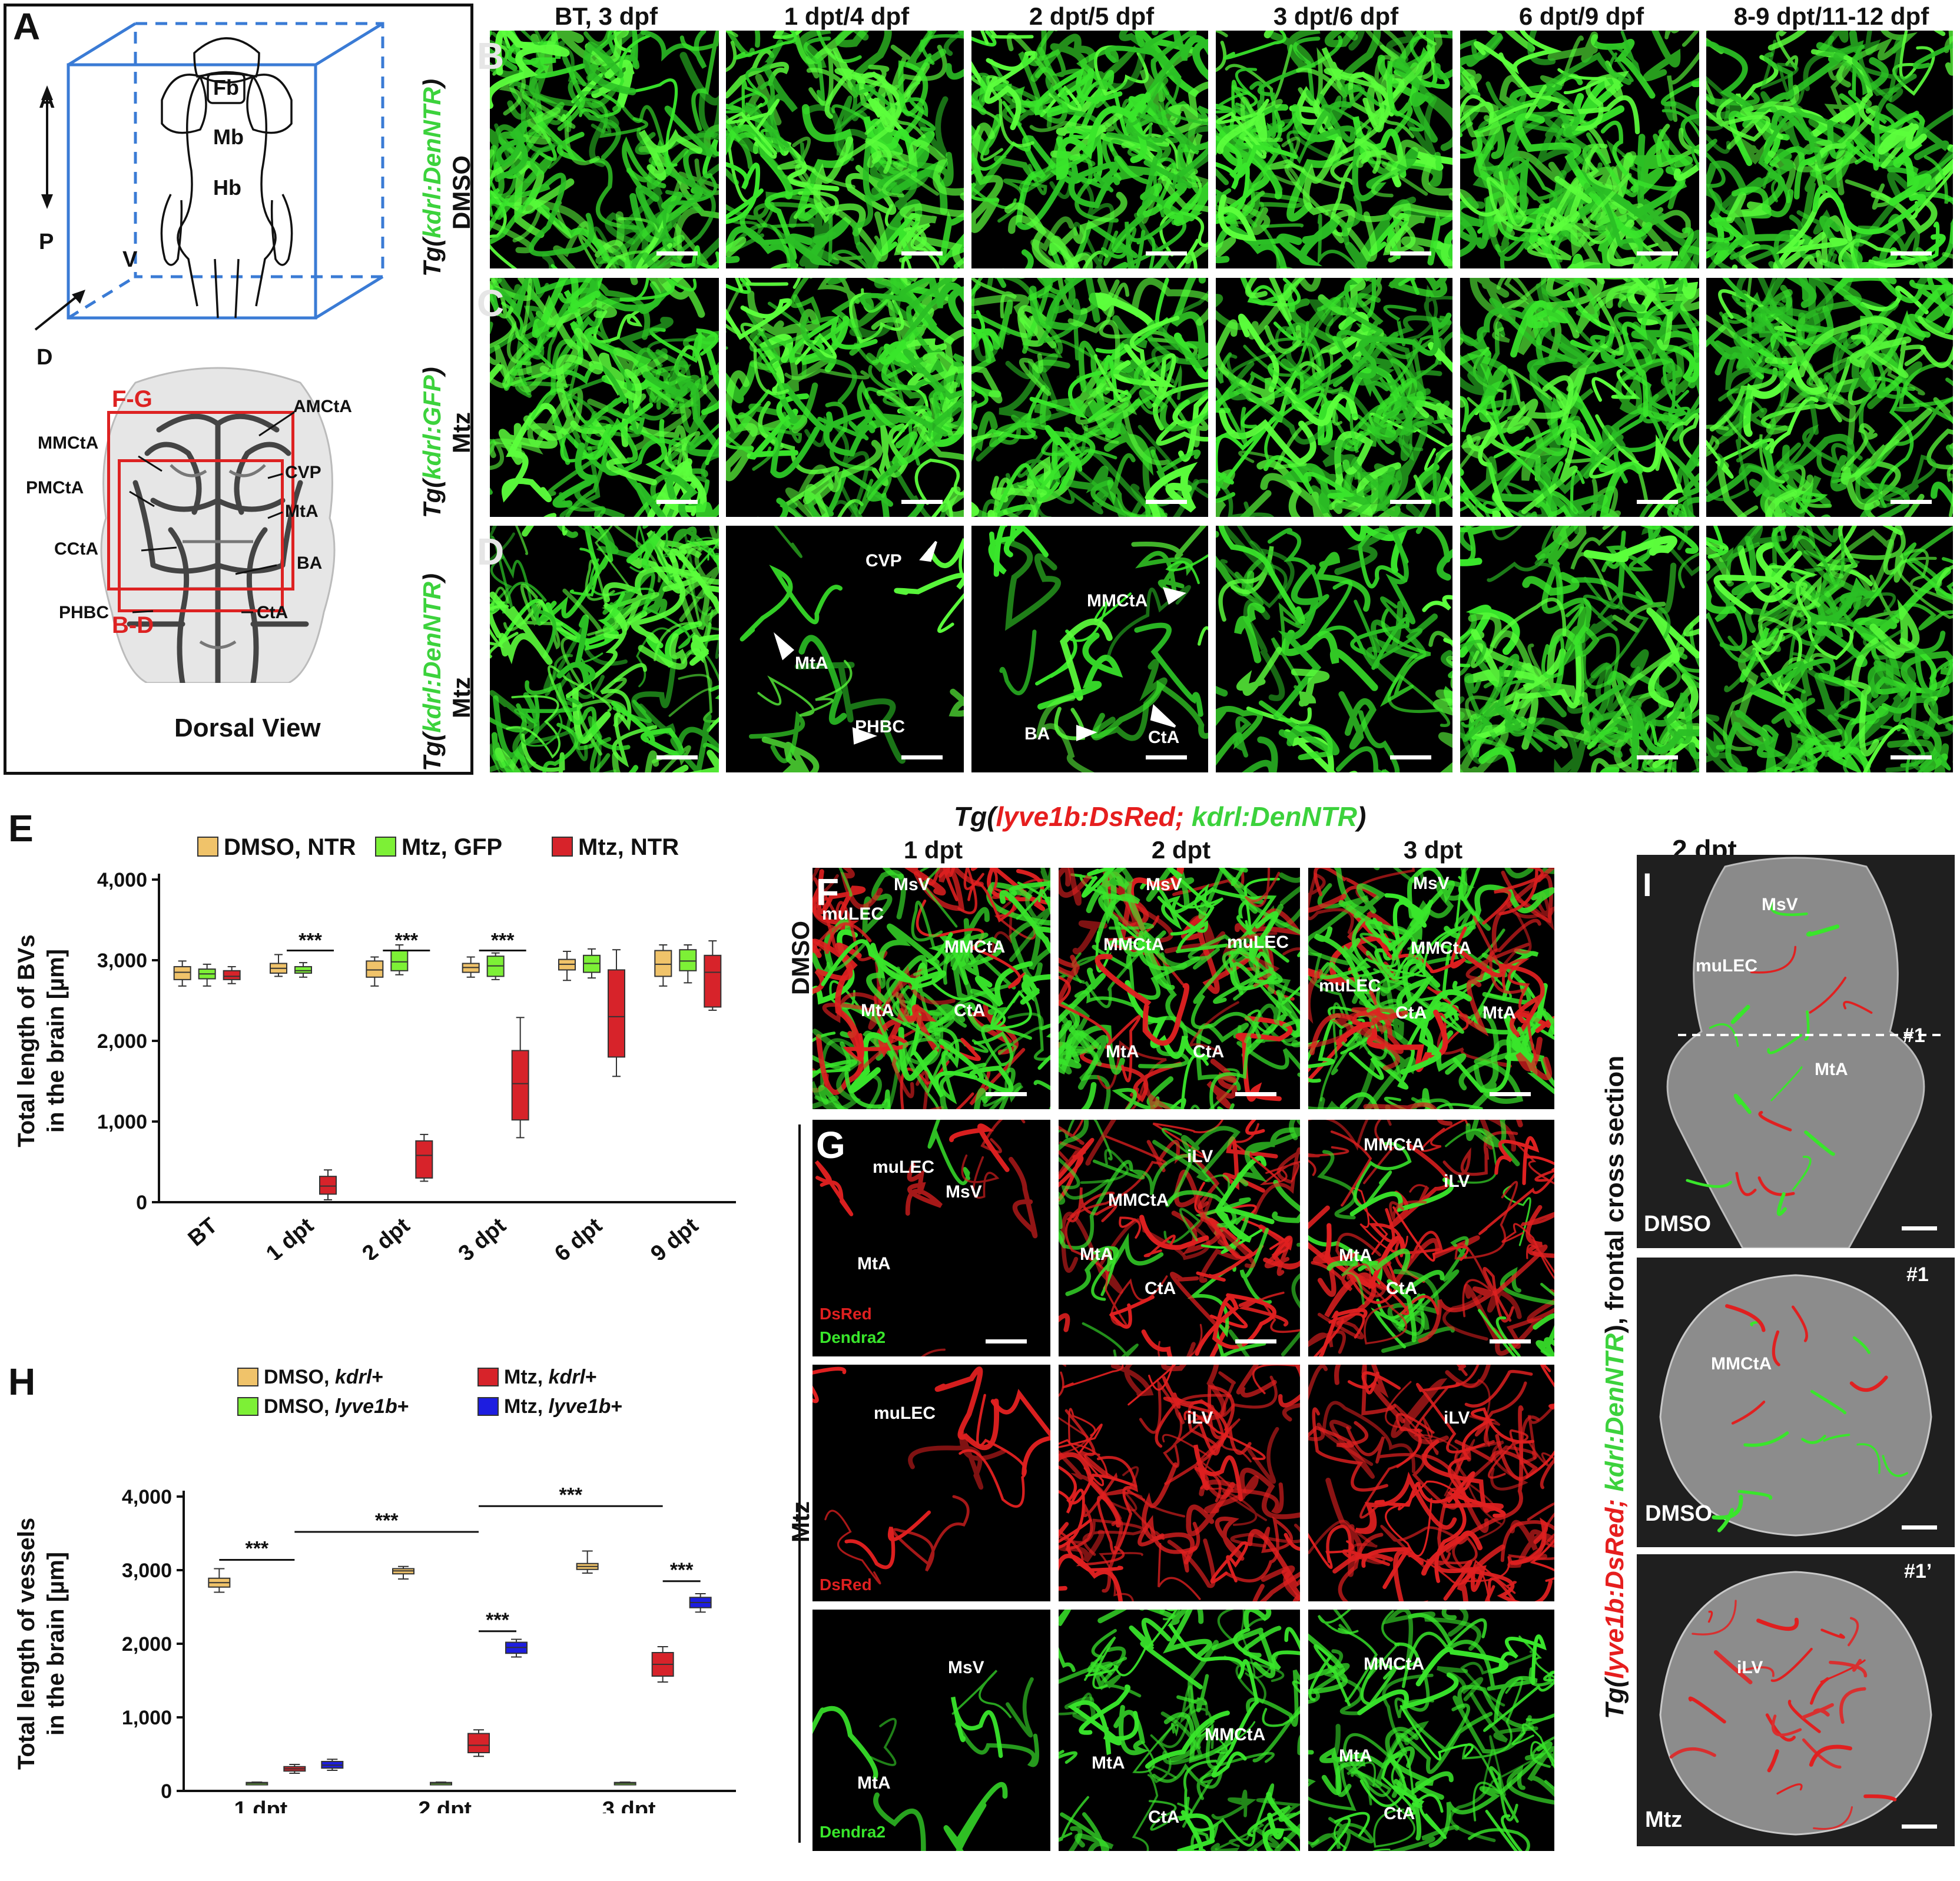  Describe the element at coordinates (432, 657) in the screenshot. I see `row-d-gene: kdrl:DenNTR` at that location.